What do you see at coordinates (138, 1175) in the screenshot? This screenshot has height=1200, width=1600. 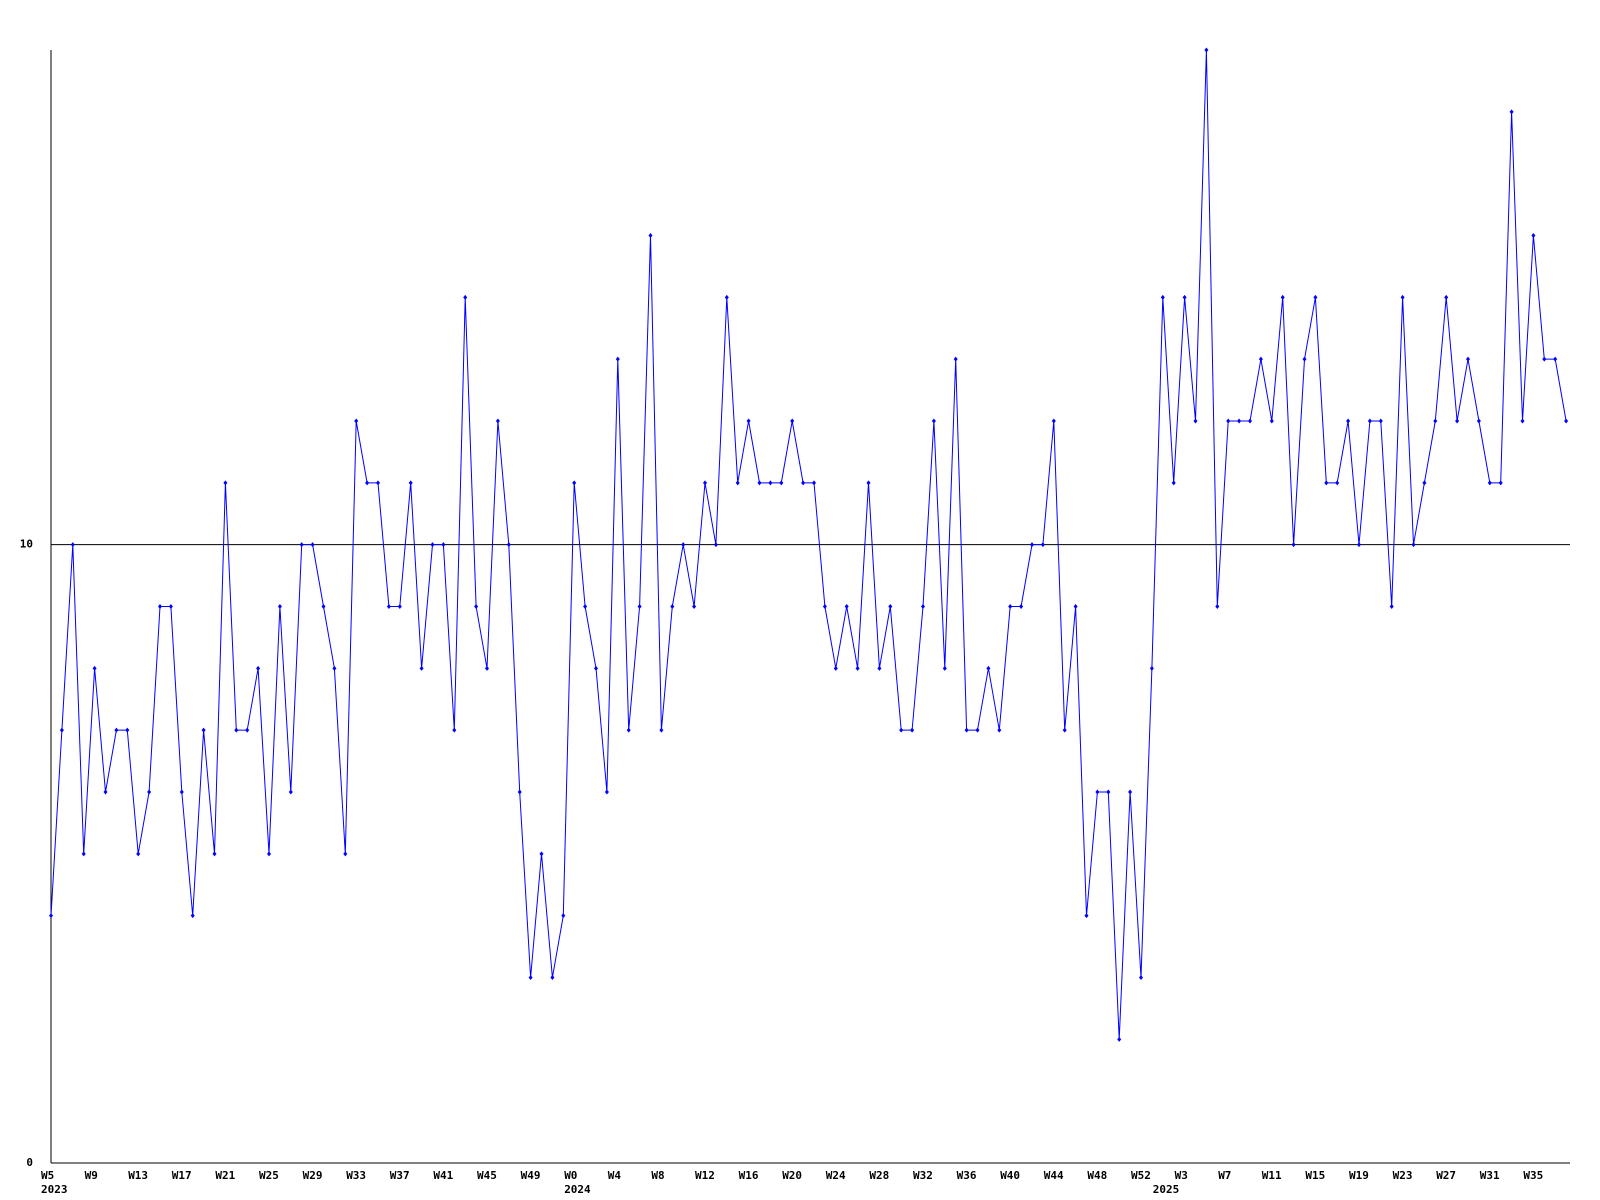 I see `x-tick-label: W13` at bounding box center [138, 1175].